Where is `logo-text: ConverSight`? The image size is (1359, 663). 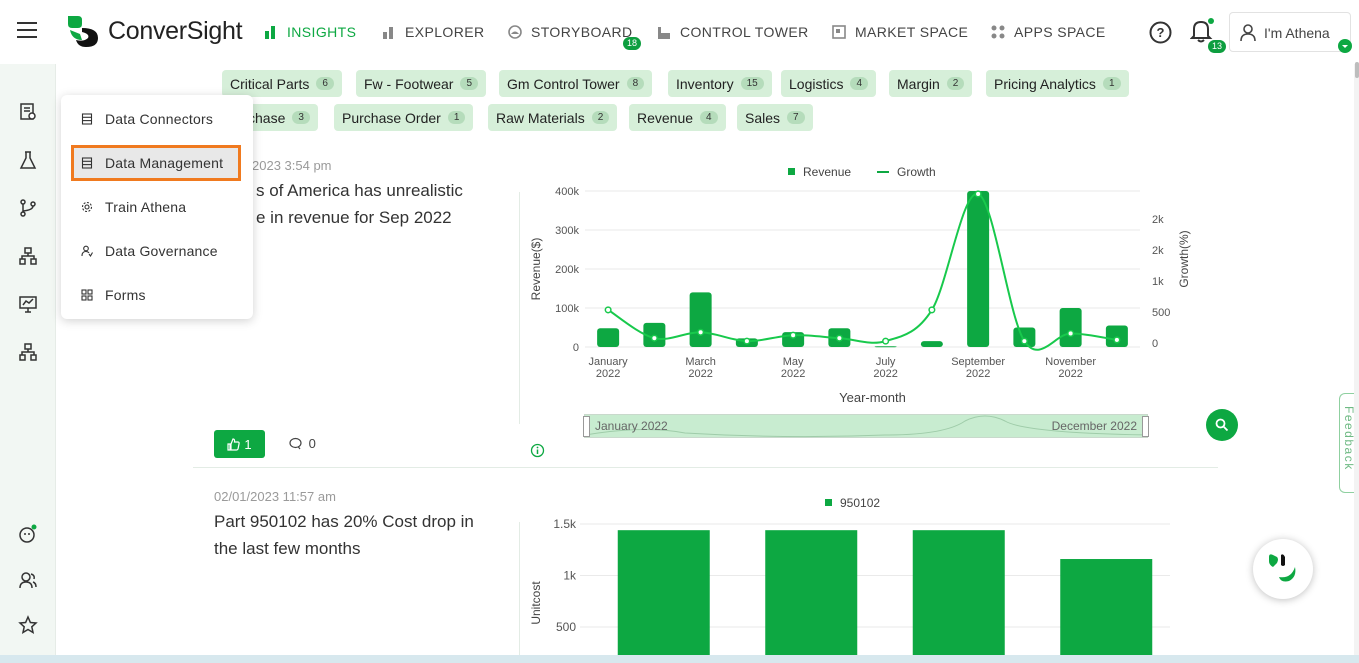 logo-text: ConverSight is located at coordinates (175, 30).